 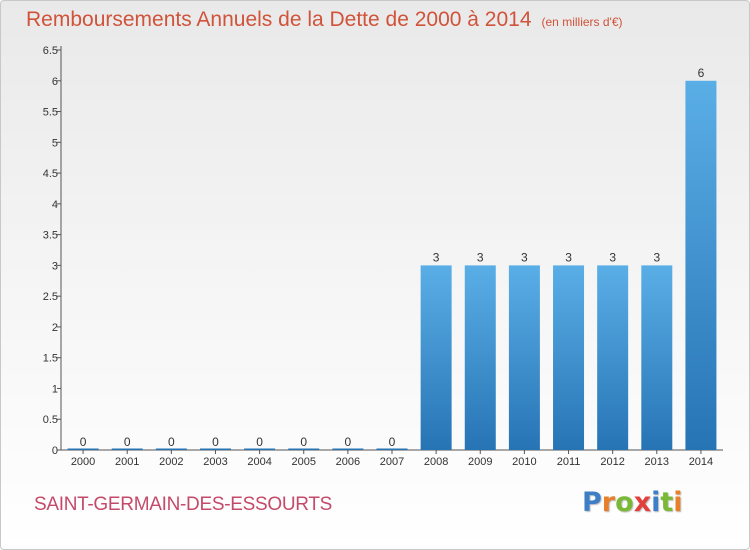 What do you see at coordinates (55, 328) in the screenshot?
I see `y-tick-label: 2` at bounding box center [55, 328].